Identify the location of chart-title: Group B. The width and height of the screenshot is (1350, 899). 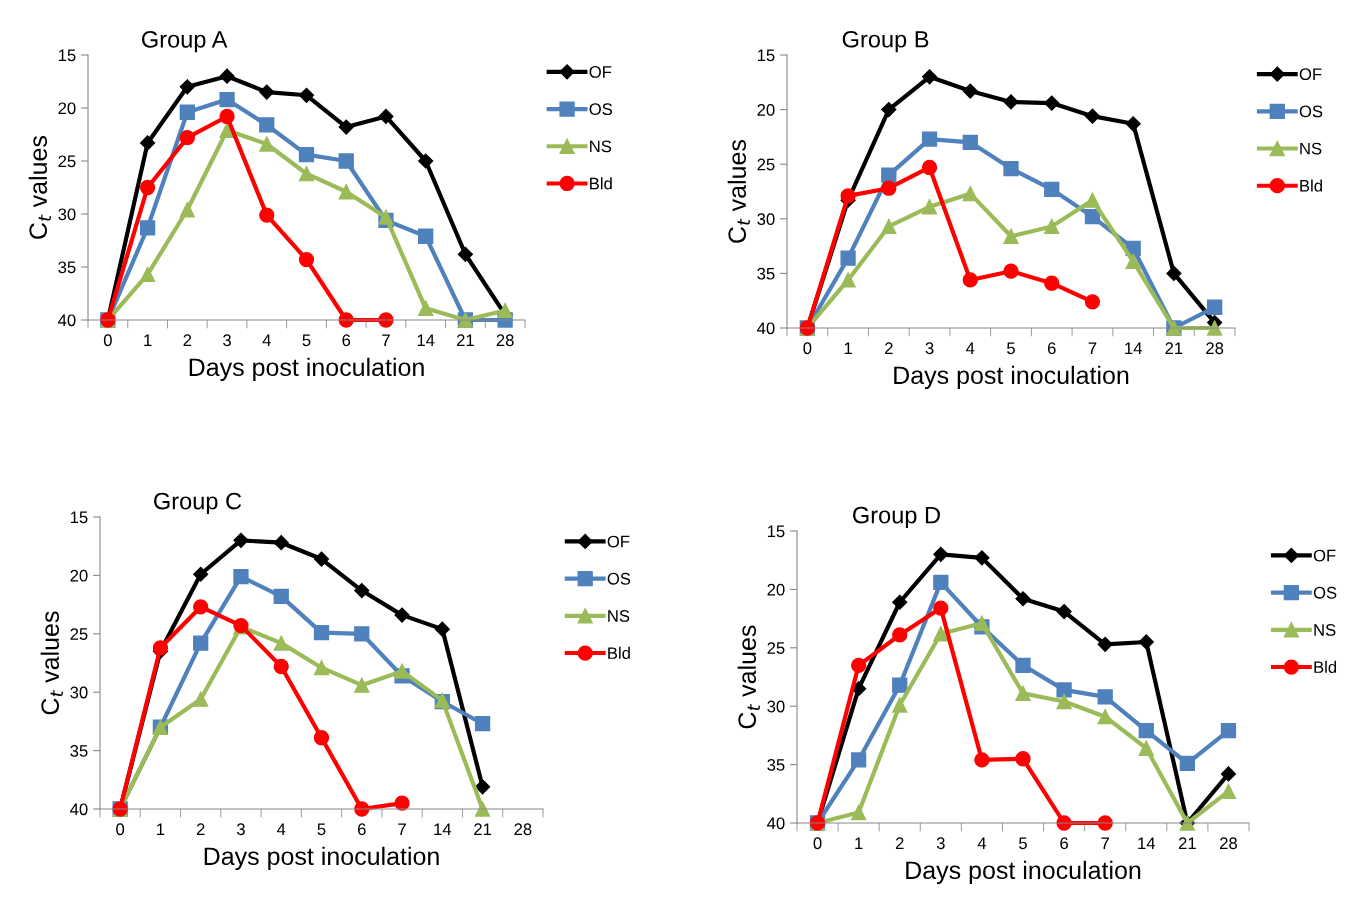
(885, 41).